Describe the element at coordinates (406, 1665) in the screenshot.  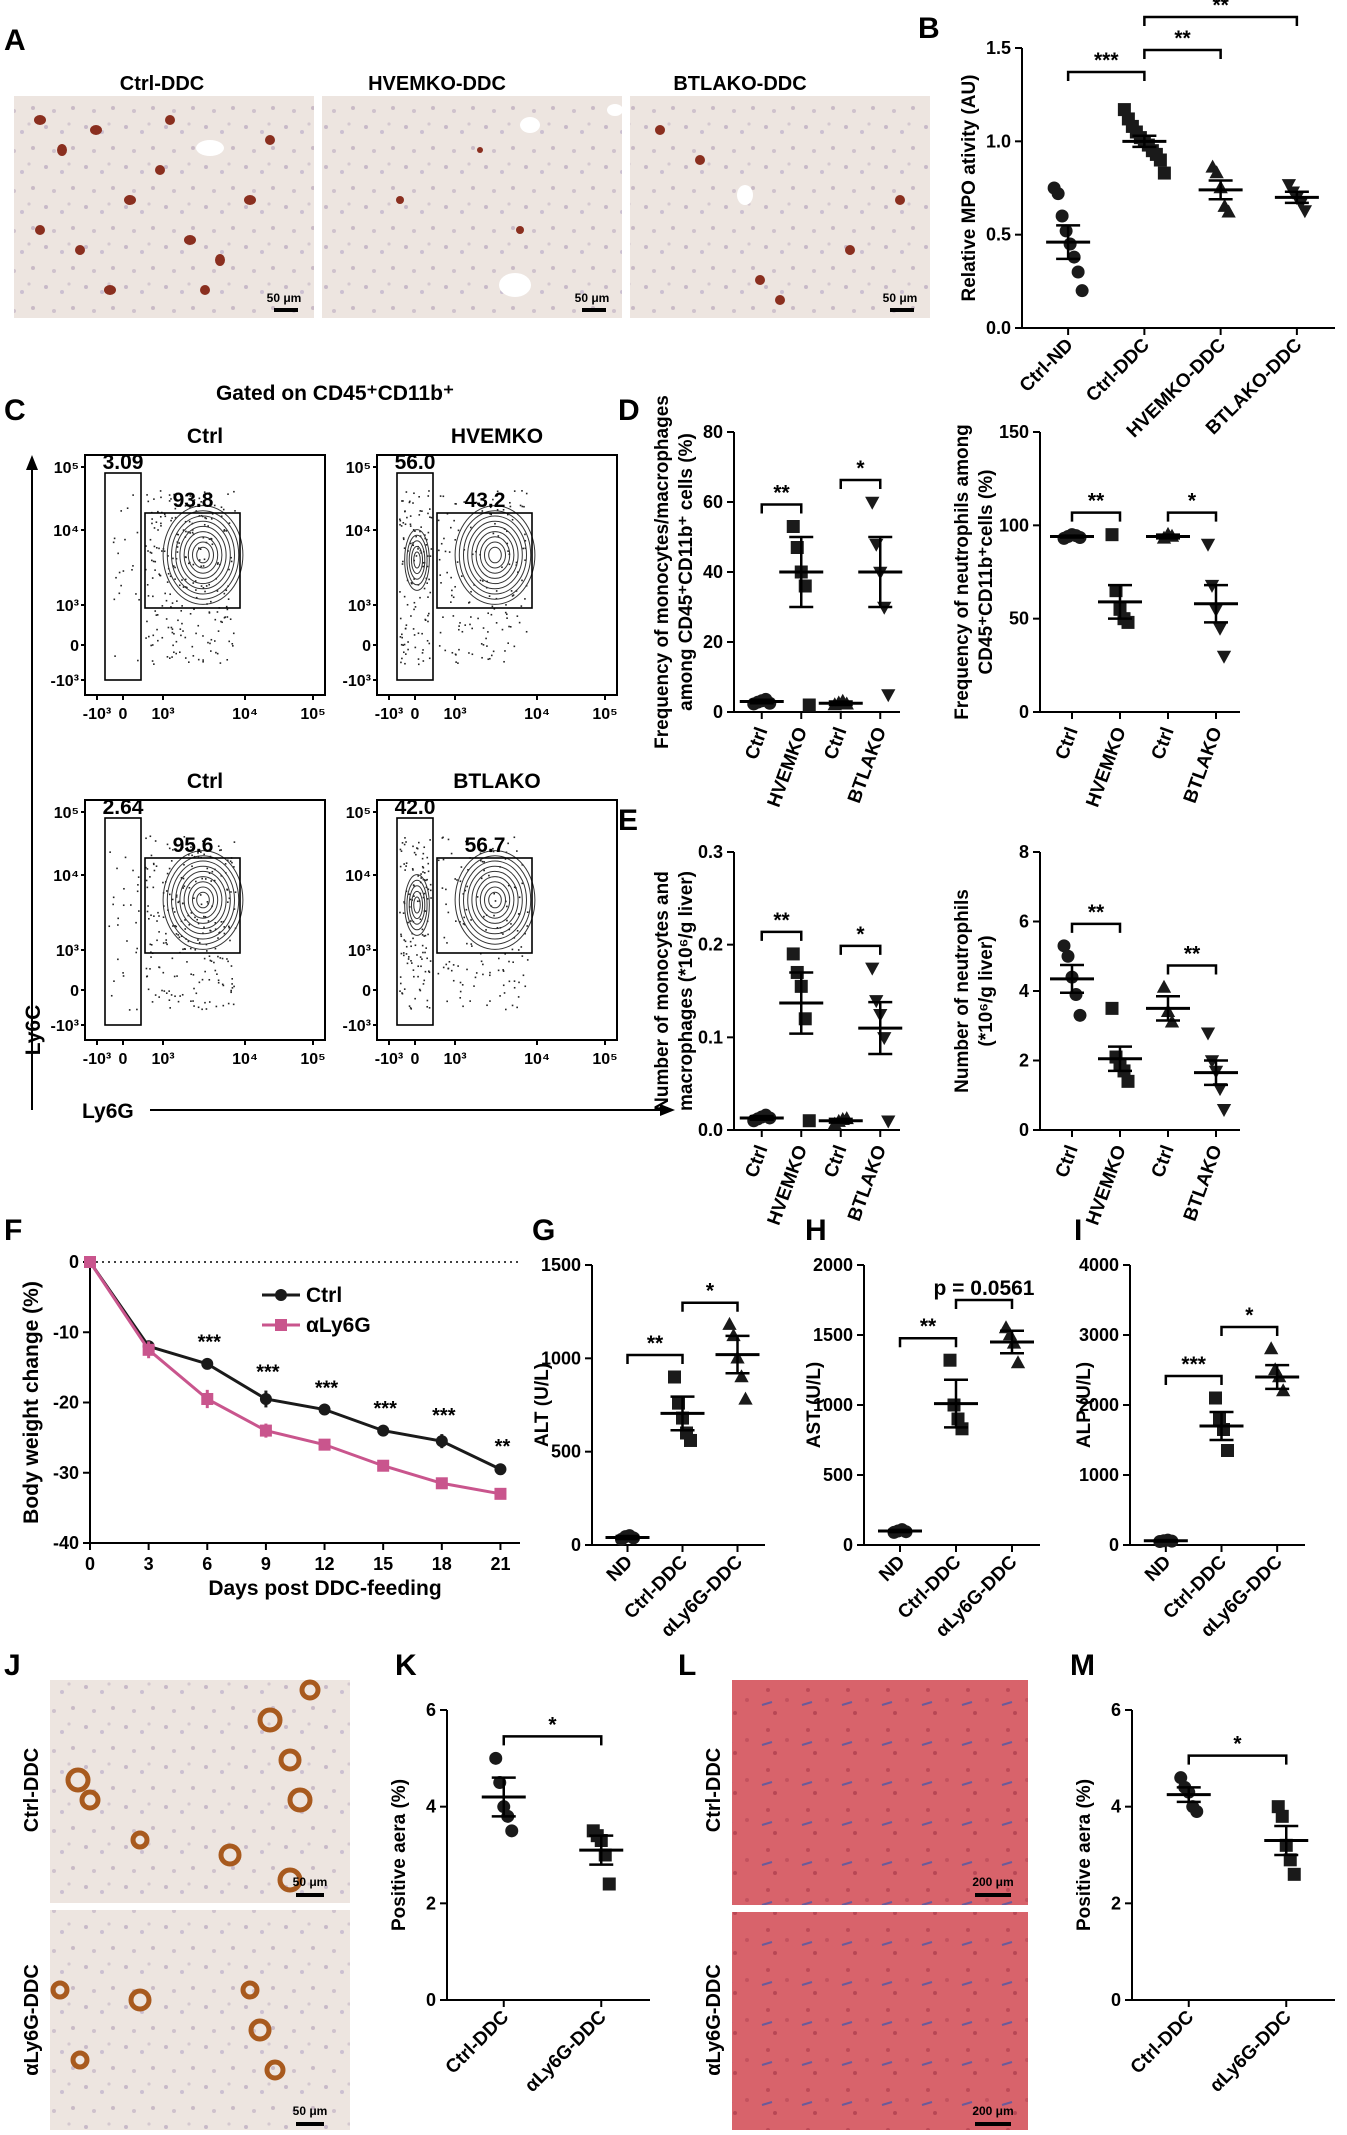
I see `panel-letter-K: K` at that location.